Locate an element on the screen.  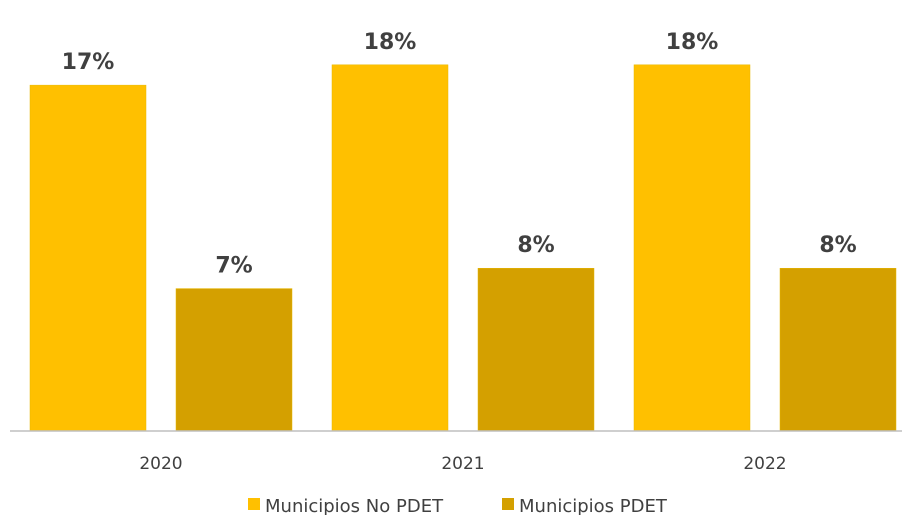
legend: Municipios No PDET Municipios PDET is located at coordinates (458, 505).